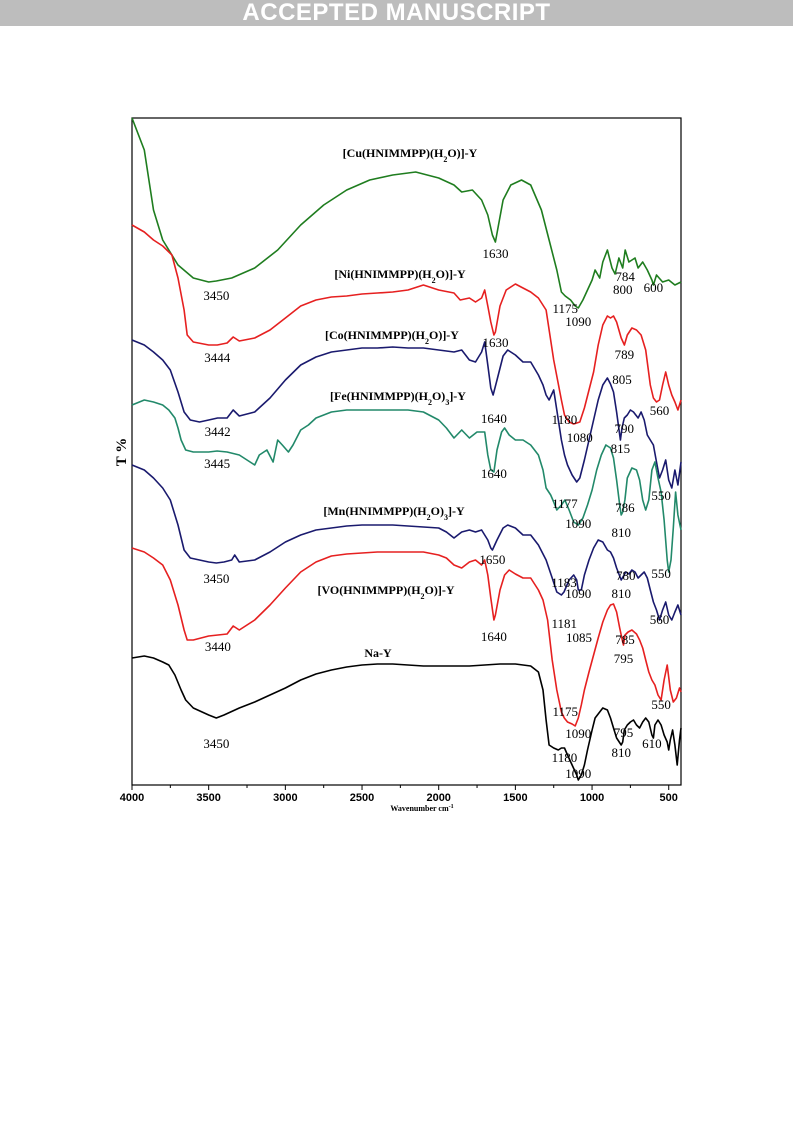 The image size is (793, 1121). What do you see at coordinates (625, 639) in the screenshot?
I see `peak-label: 785` at bounding box center [625, 639].